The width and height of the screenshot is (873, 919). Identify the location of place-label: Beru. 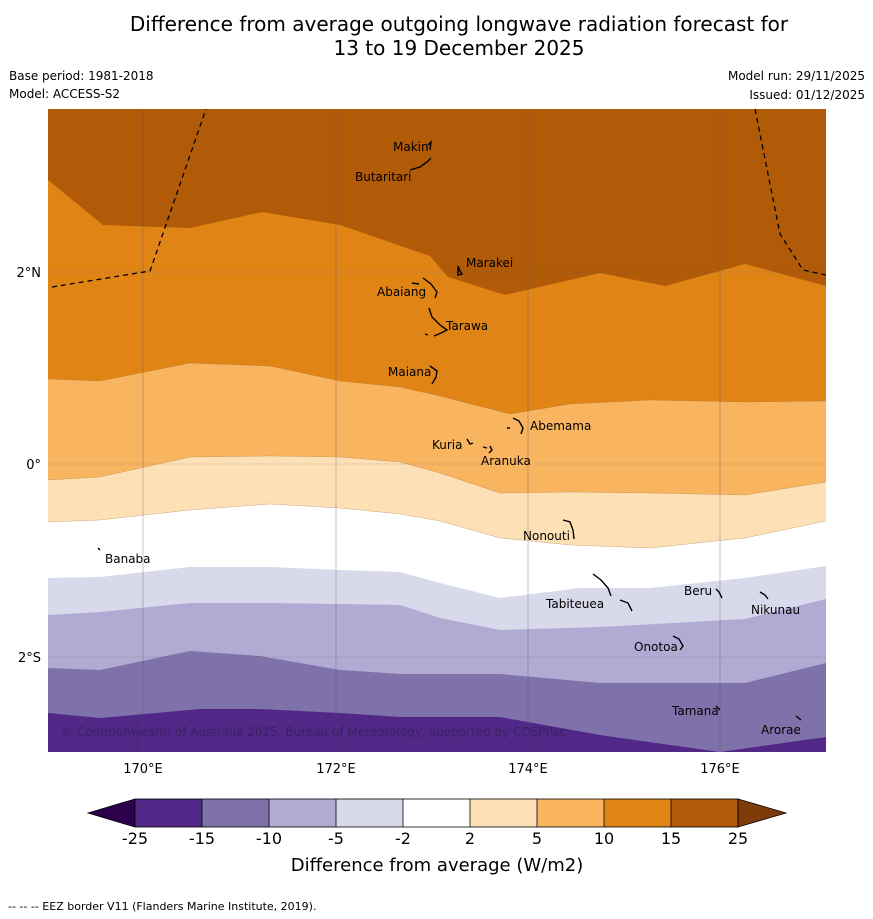
(698, 591).